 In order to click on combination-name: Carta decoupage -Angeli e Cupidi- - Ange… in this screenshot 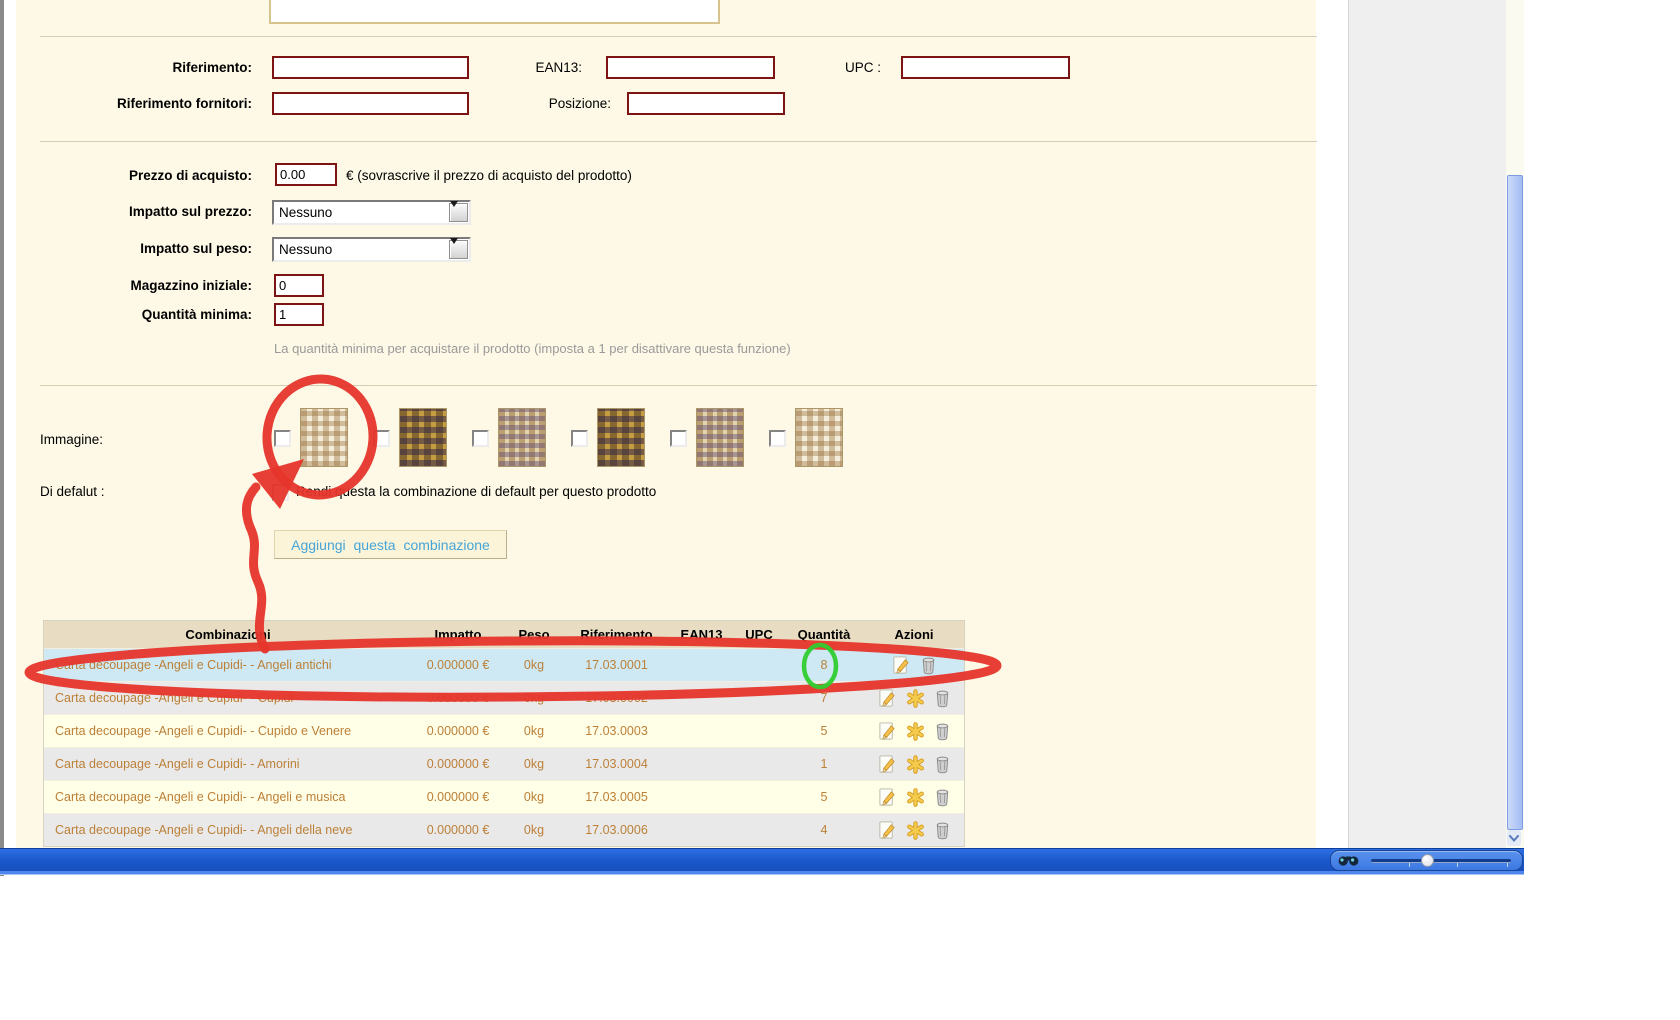, I will do `click(193, 665)`.